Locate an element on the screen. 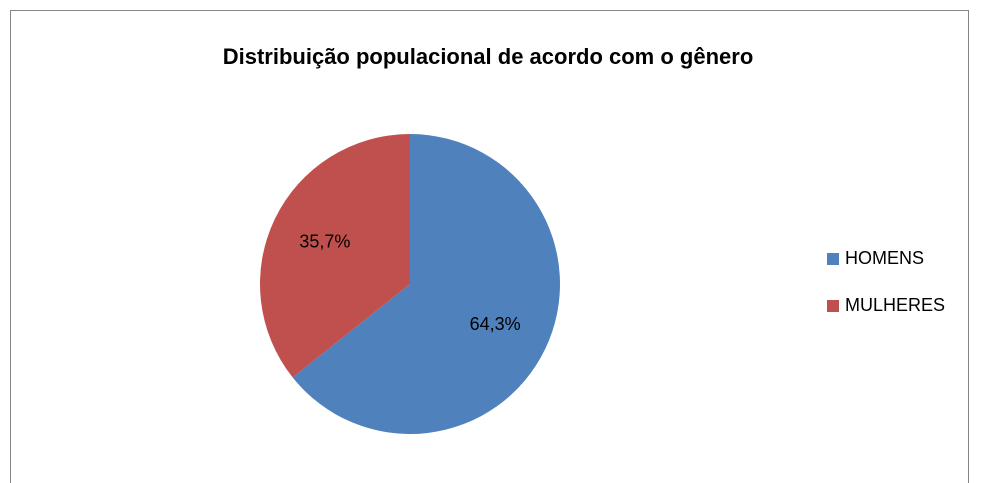 This screenshot has height=483, width=981. legend-label: MULHERES is located at coordinates (895, 305).